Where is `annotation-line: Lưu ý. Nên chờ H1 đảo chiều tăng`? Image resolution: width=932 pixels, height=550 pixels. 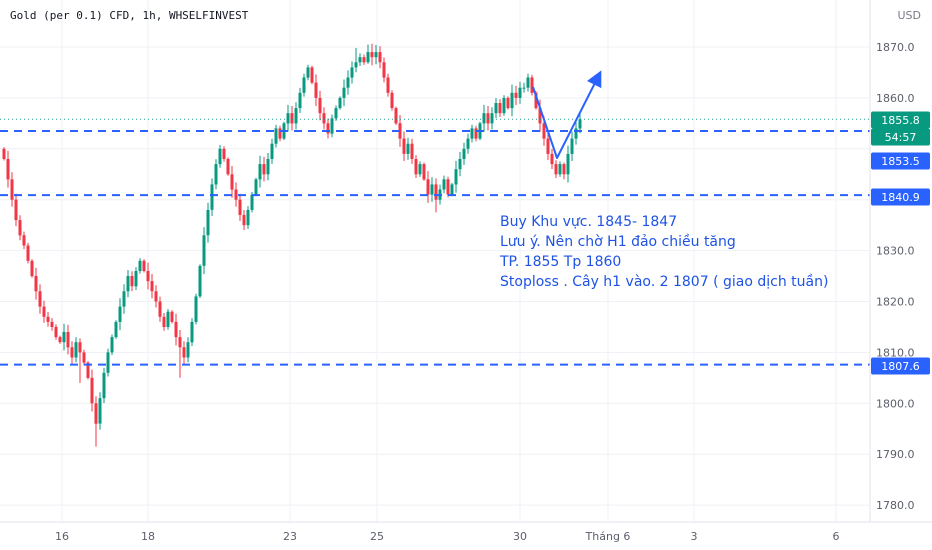
annotation-line: Lưu ý. Nên chờ H1 đảo chiều tăng is located at coordinates (618, 242).